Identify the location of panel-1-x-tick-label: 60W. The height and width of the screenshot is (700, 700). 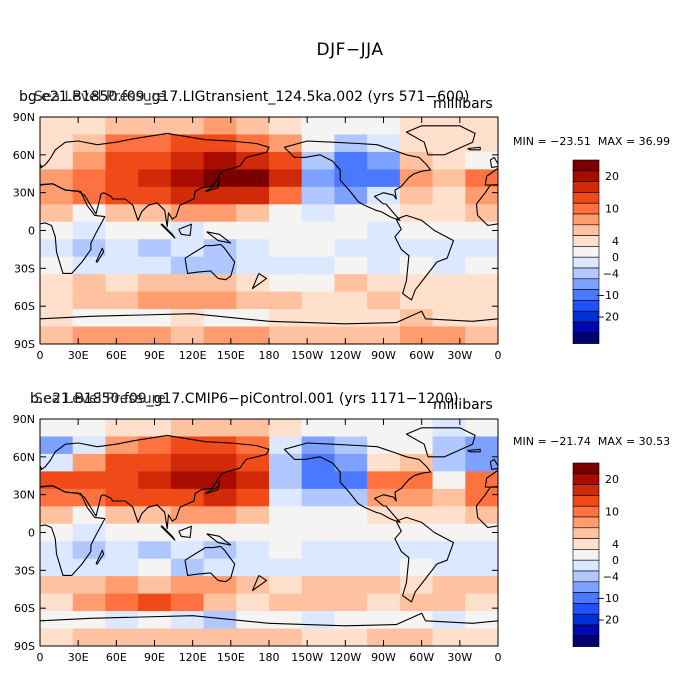
(421, 355).